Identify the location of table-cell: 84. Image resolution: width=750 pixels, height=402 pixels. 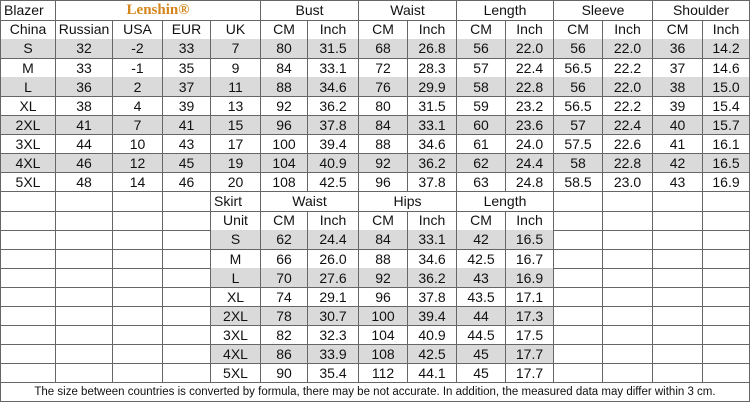
(383, 125).